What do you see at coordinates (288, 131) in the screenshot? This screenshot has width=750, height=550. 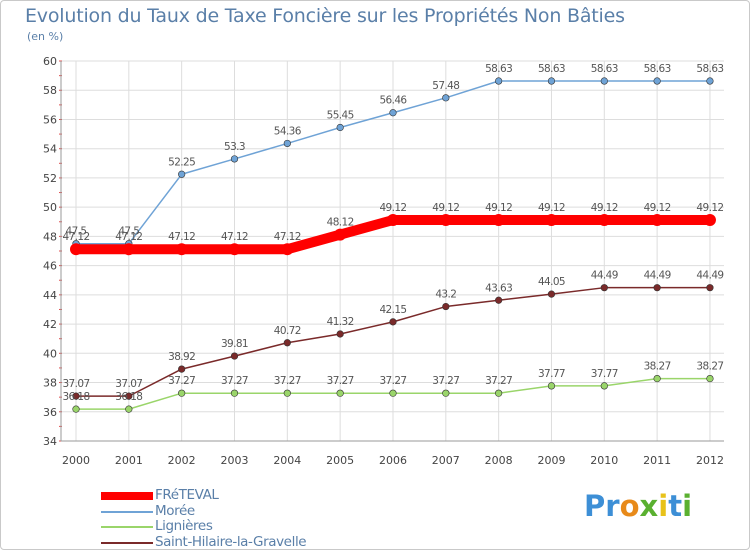 I see `data-label: 54.36` at bounding box center [288, 131].